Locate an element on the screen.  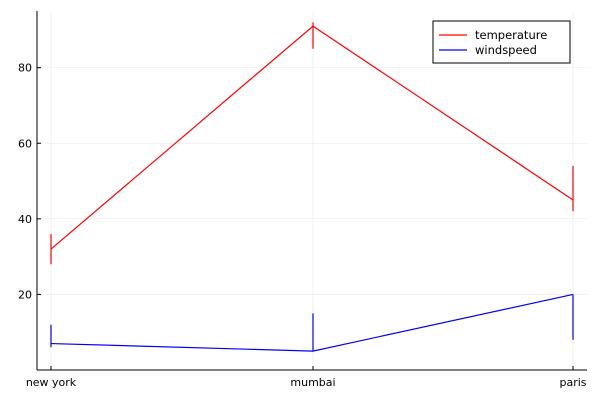
legend-box is located at coordinates (501, 42).